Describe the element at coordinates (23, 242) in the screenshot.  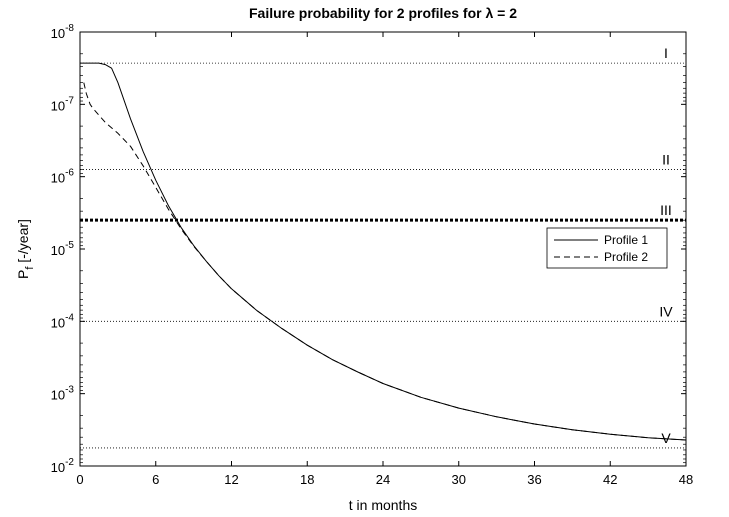
I see `y-axis-label-unit: [-/year]` at that location.